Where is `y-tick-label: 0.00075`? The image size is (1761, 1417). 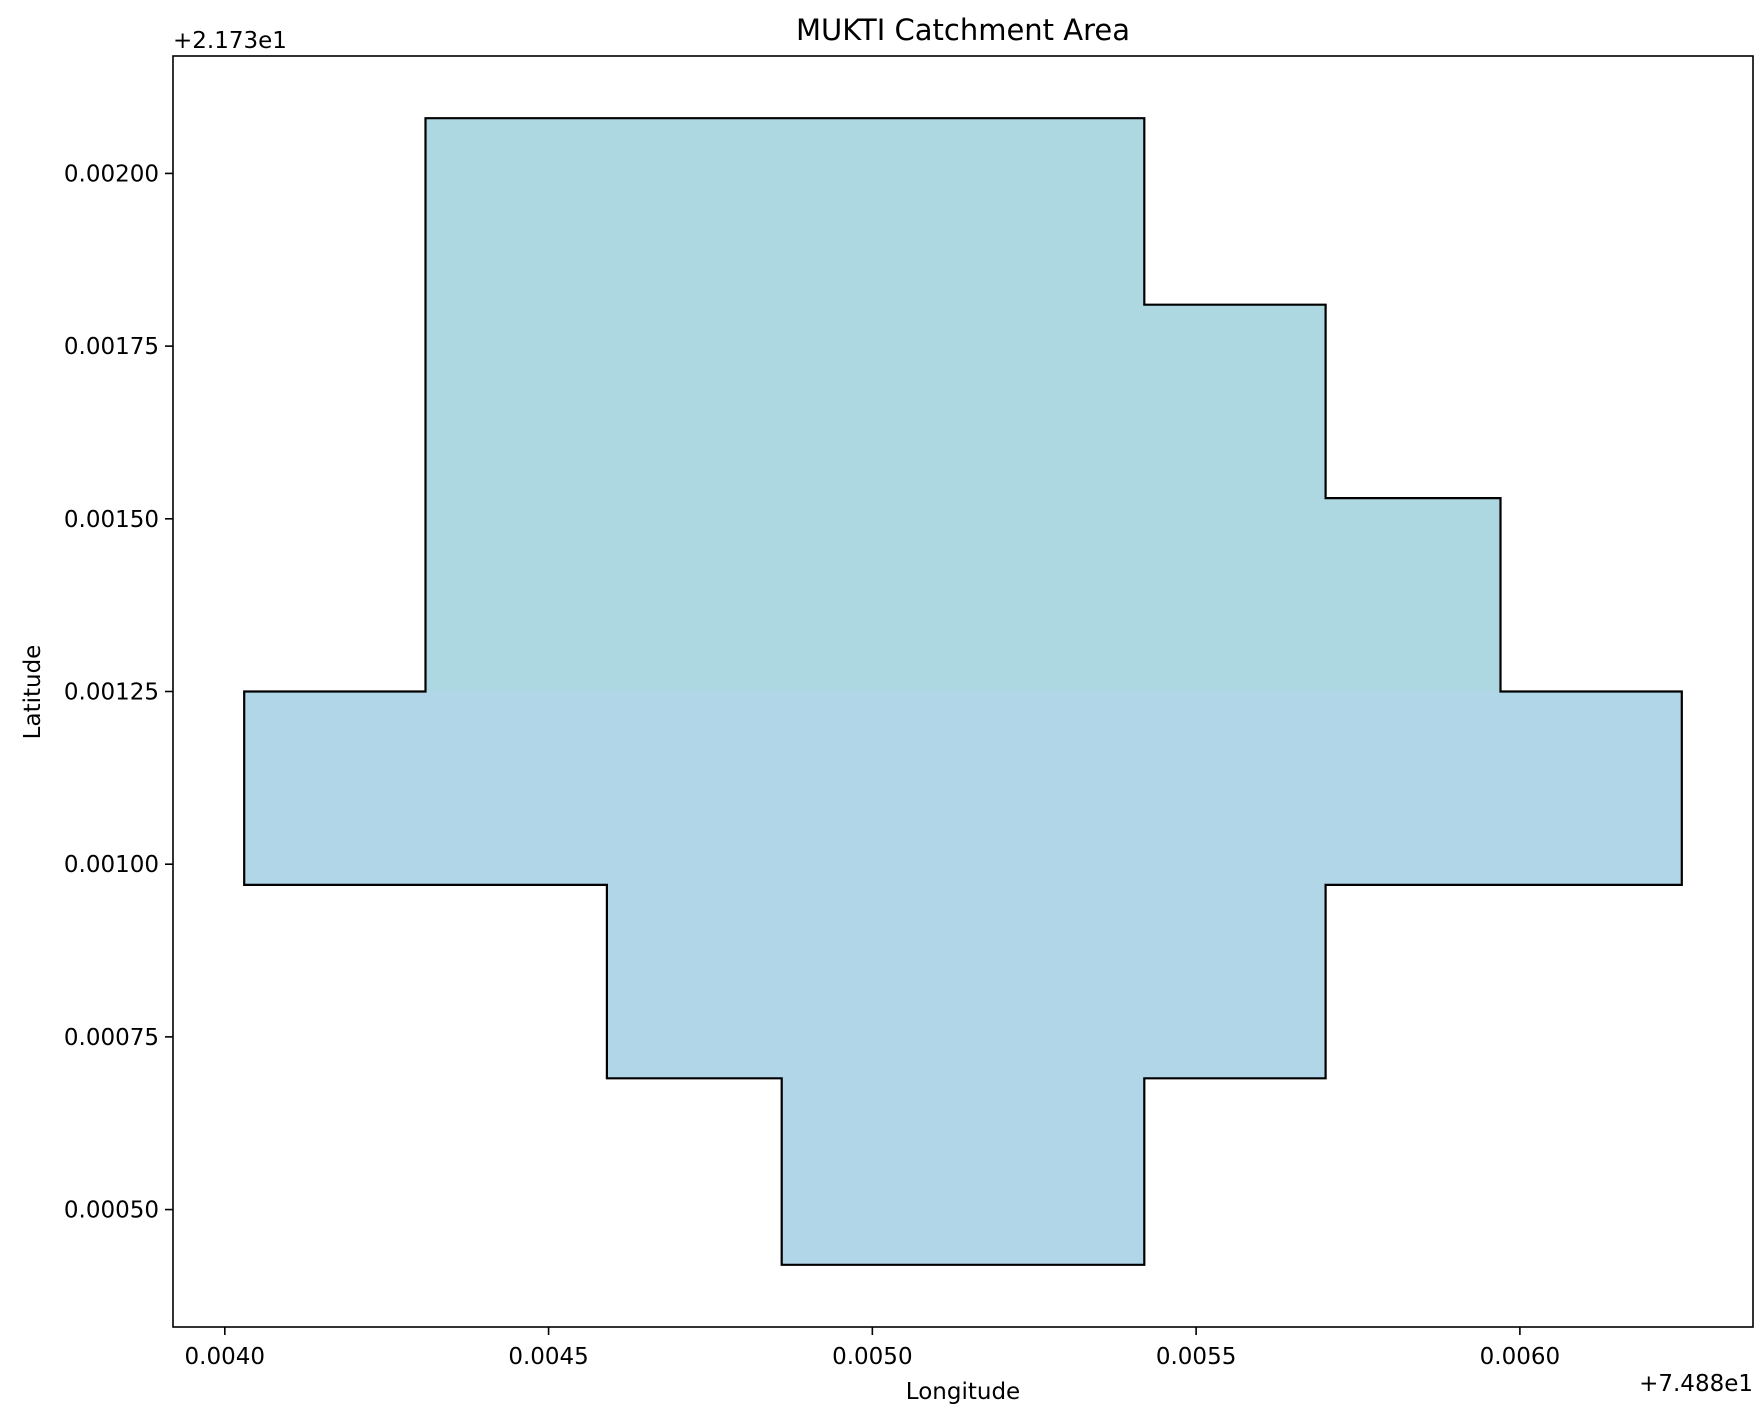 y-tick-label: 0.00075 is located at coordinates (111, 1038).